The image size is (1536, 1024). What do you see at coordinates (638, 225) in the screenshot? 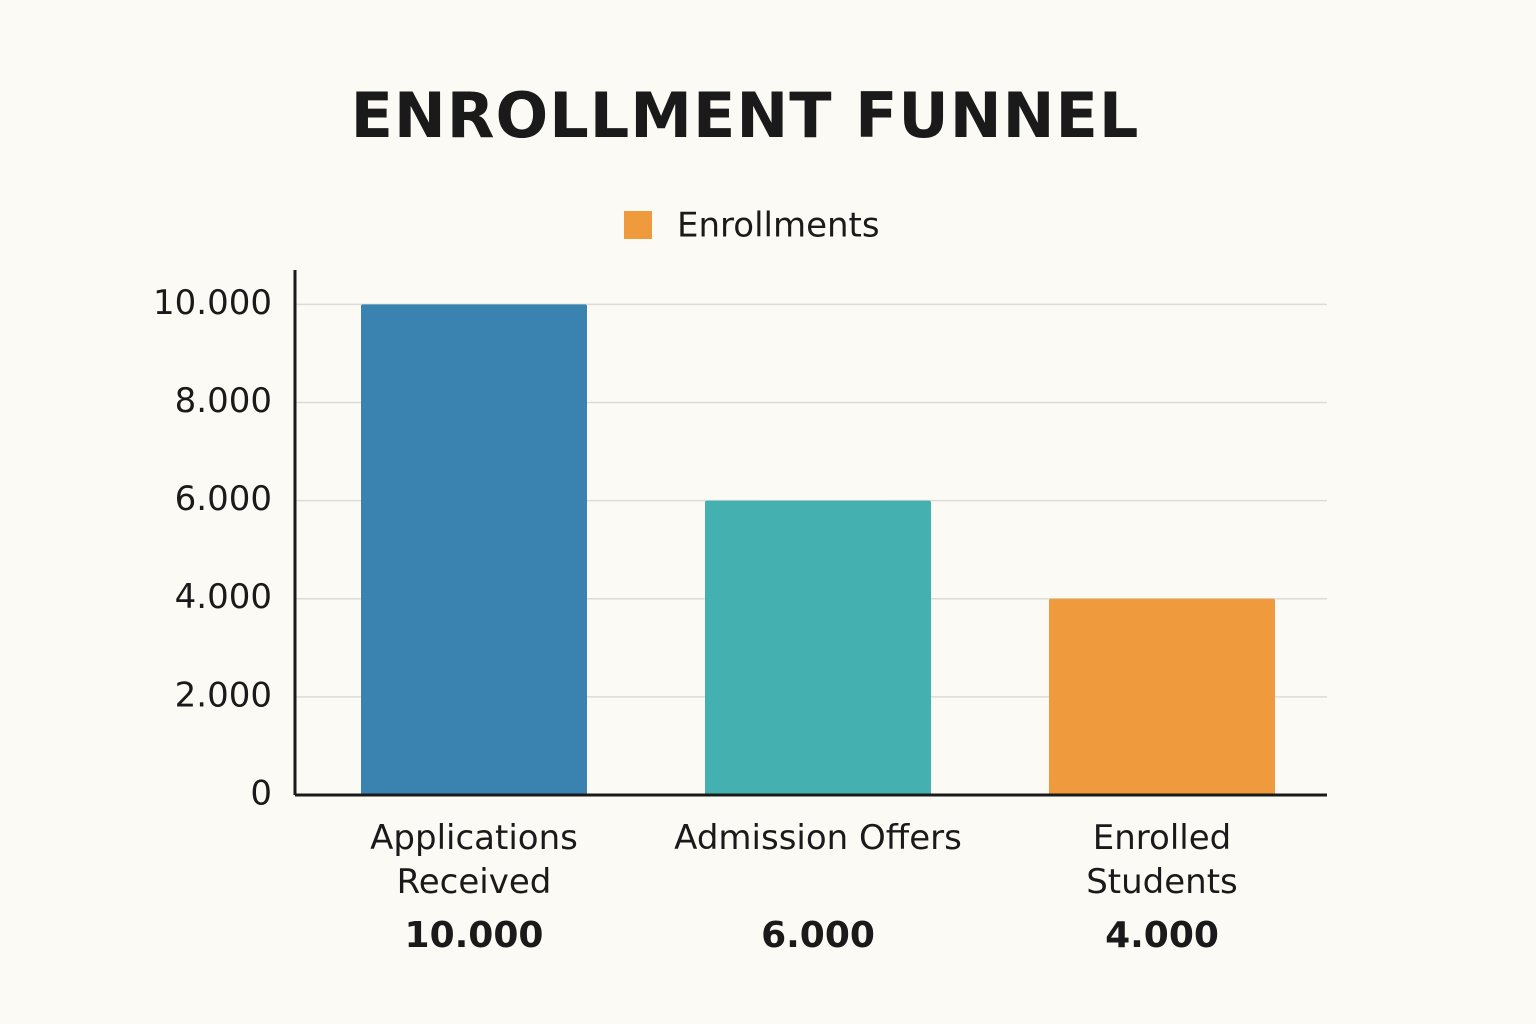
I see `legend-swatch` at bounding box center [638, 225].